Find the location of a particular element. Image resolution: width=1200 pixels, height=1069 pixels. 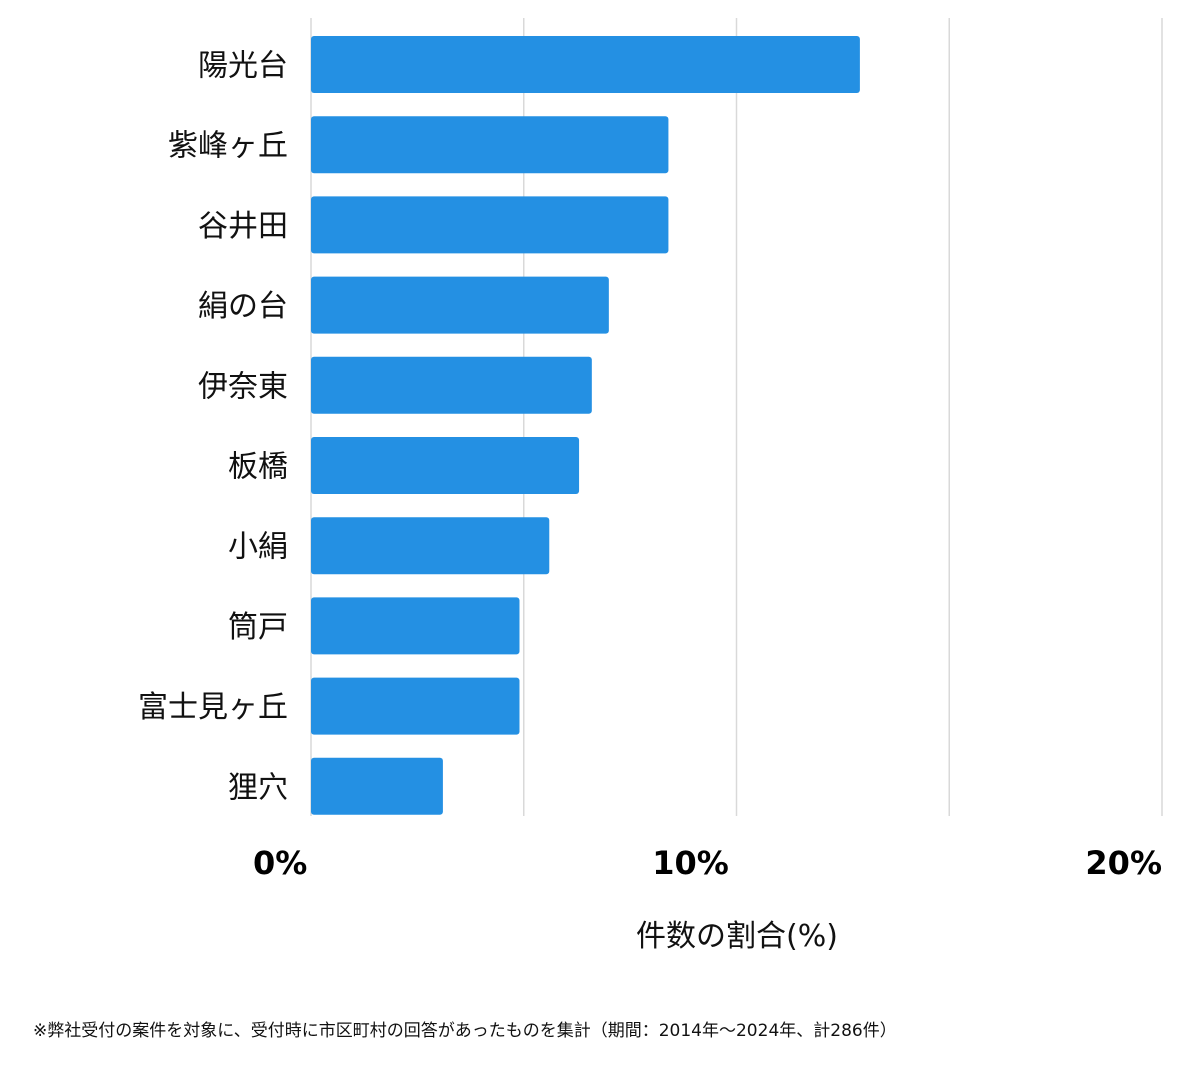

category-label: 筒戸 is located at coordinates (258, 627).